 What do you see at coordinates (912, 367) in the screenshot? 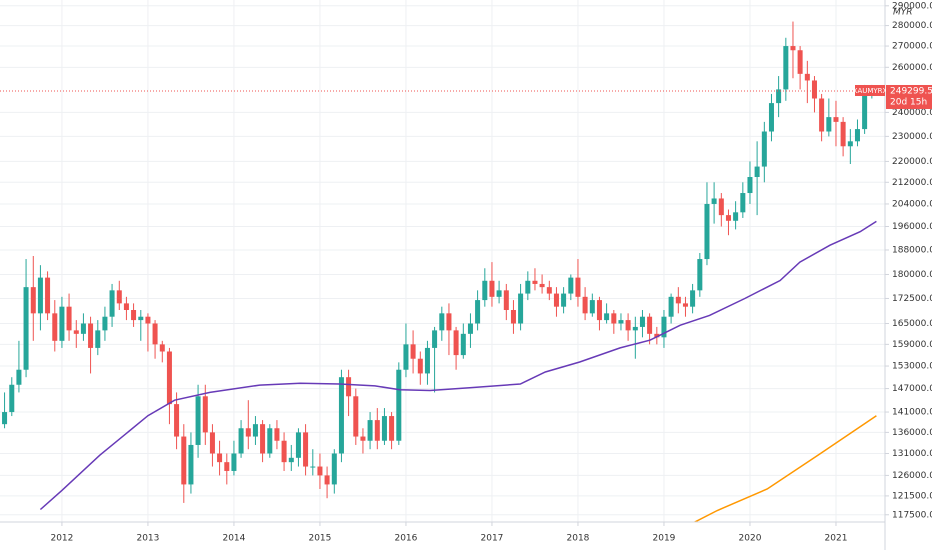
I see `y-tick-label: 153000.00` at bounding box center [912, 367].